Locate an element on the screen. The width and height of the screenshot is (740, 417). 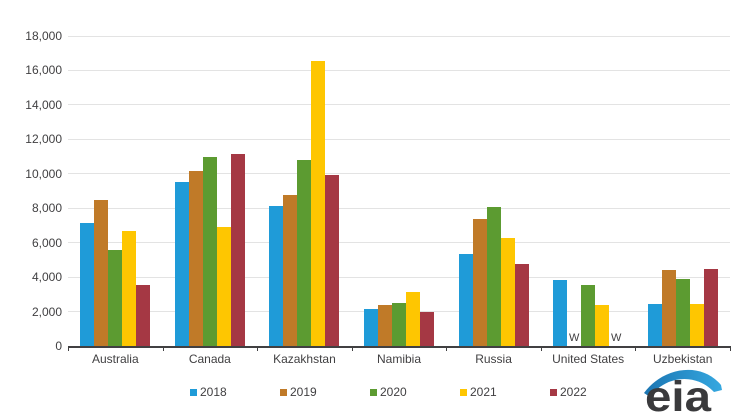
bar-2019-namibia is located at coordinates (385, 325).